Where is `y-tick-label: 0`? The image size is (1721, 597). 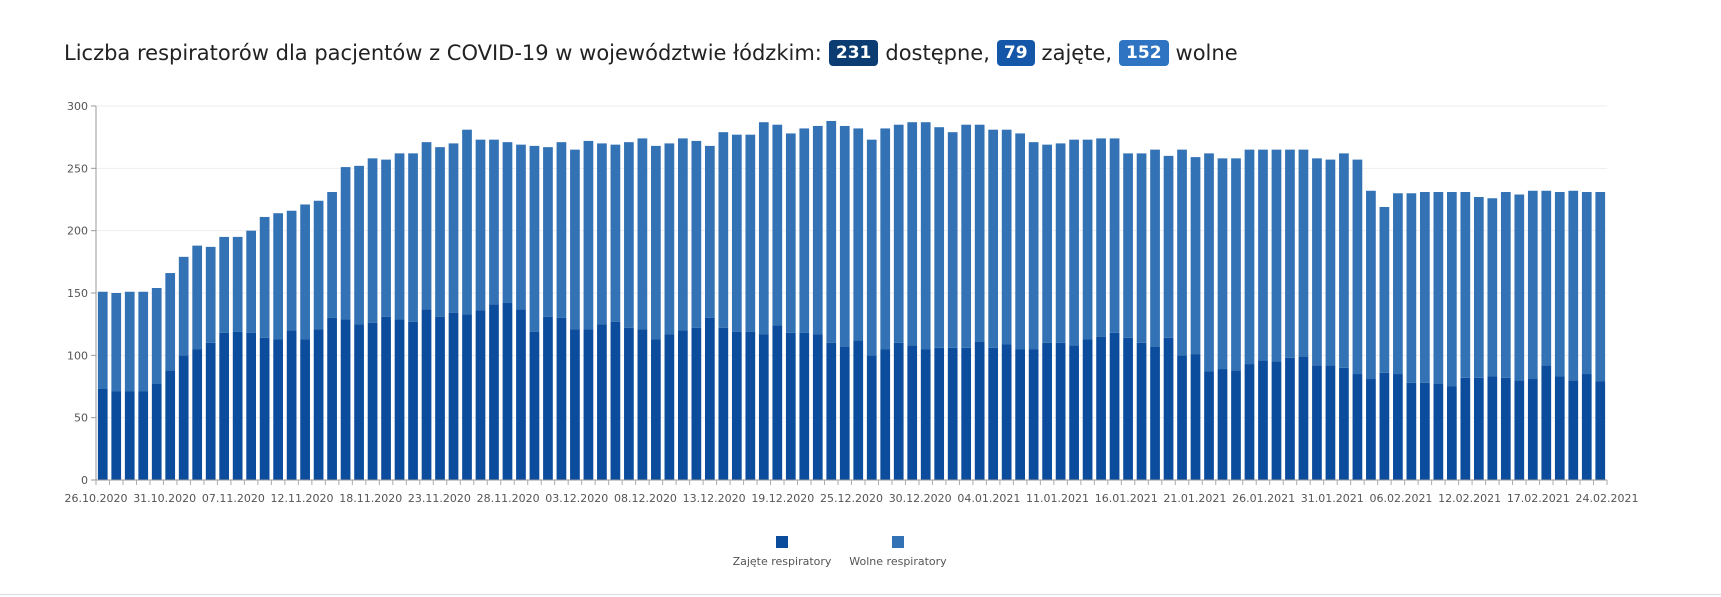 y-tick-label: 0 is located at coordinates (84, 480).